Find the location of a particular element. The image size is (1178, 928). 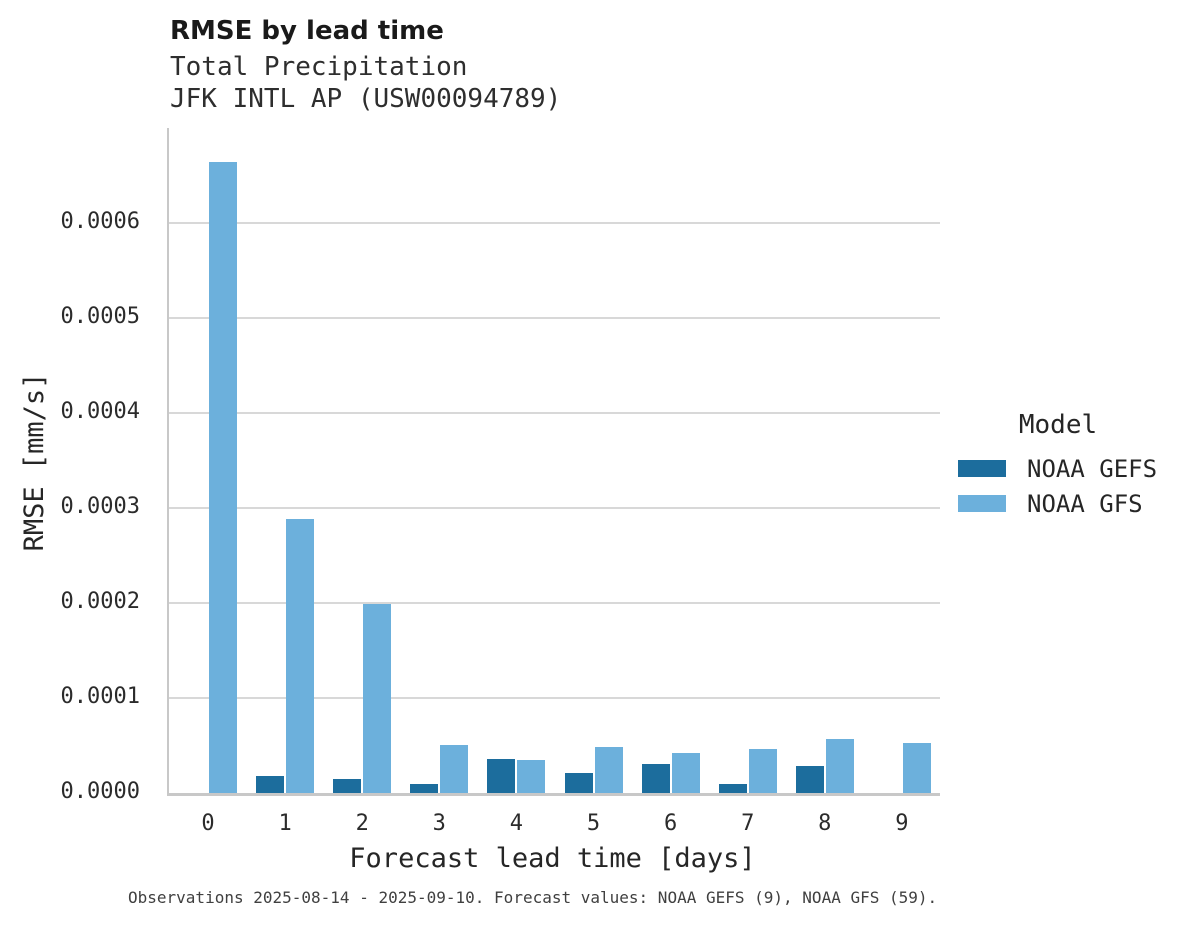

y-axis-label: RMSE [mm/s] is located at coordinates (34, 462).